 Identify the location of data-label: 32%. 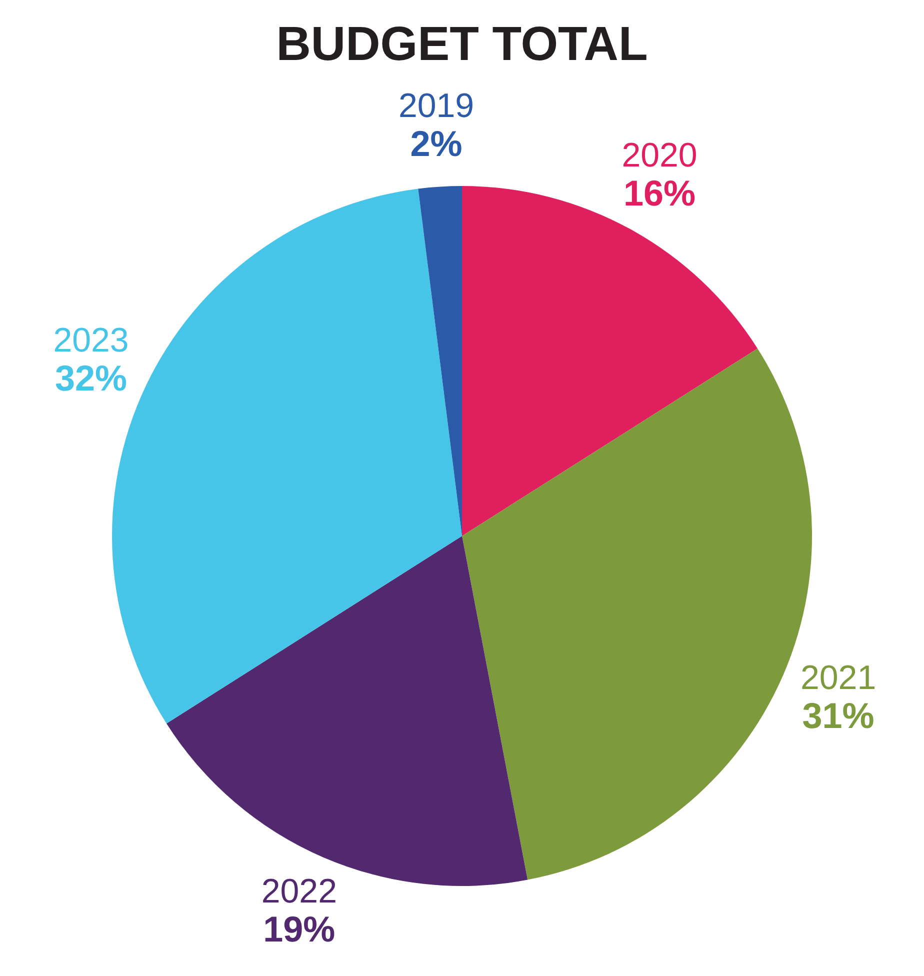
(91, 377).